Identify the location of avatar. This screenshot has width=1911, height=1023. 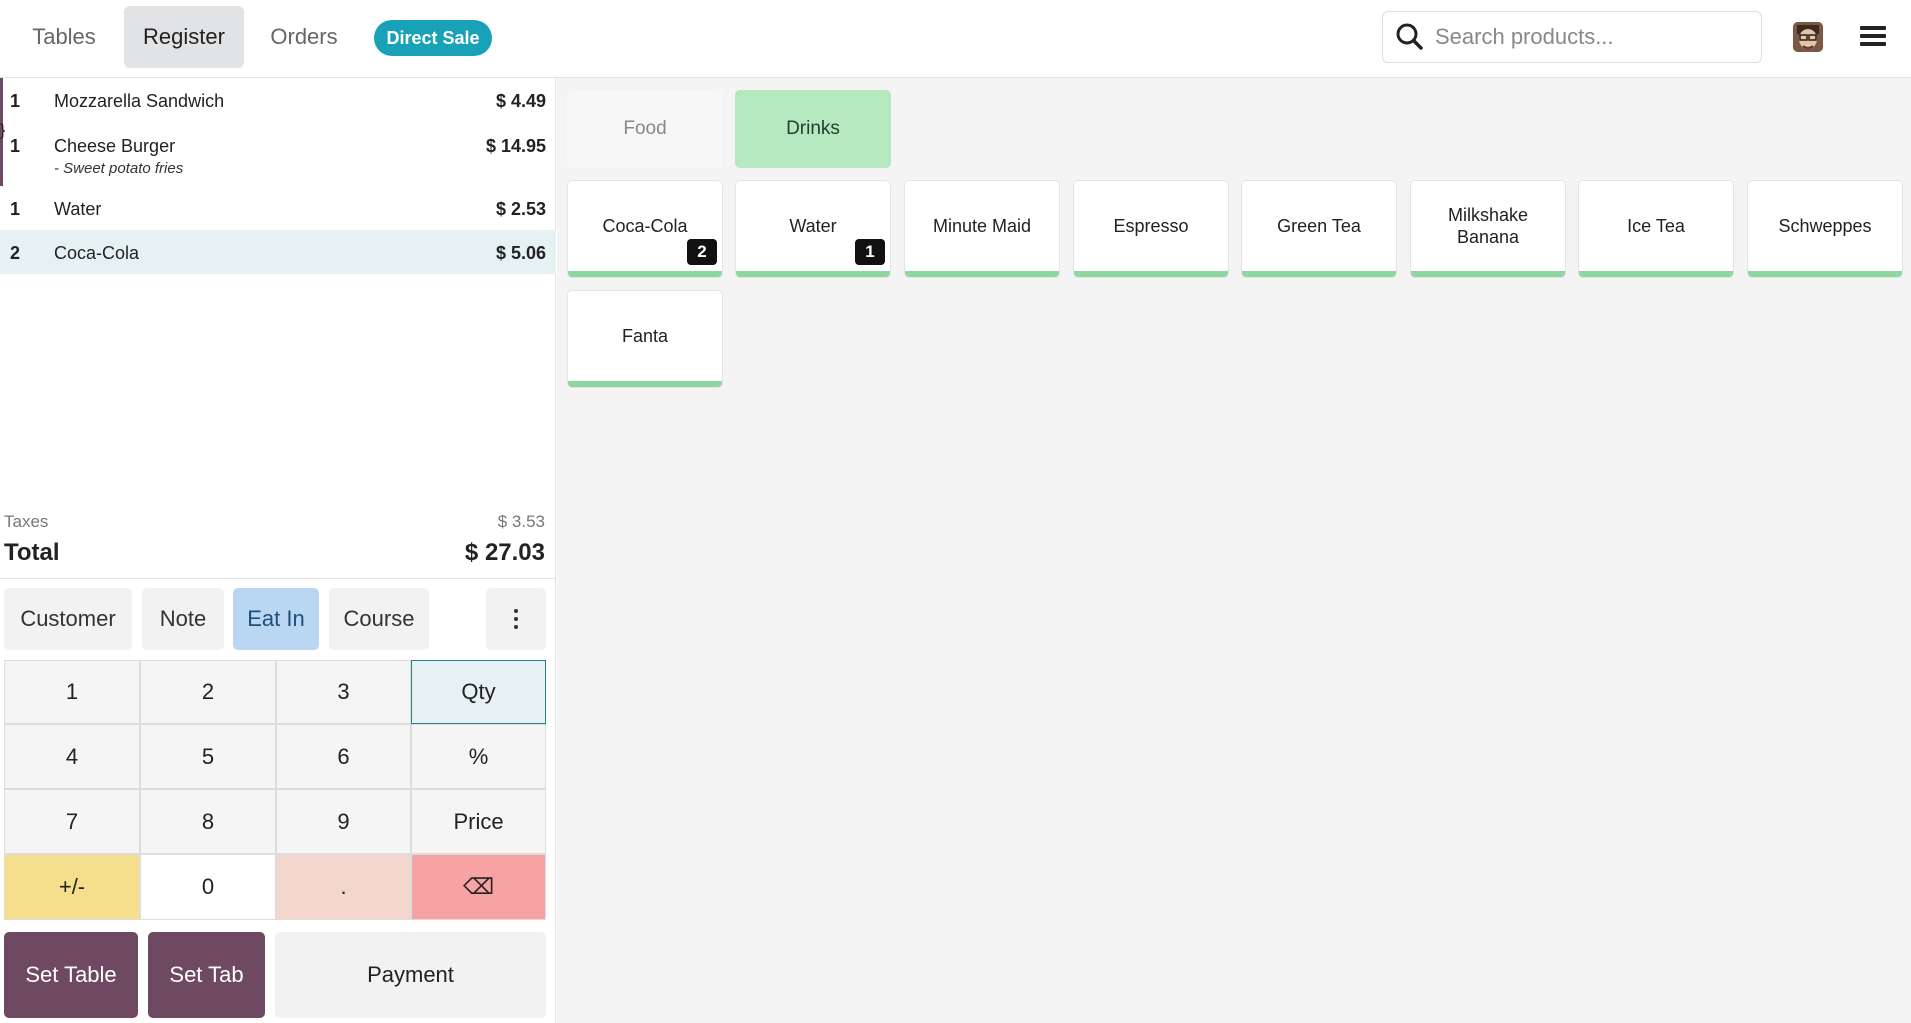
(1808, 37).